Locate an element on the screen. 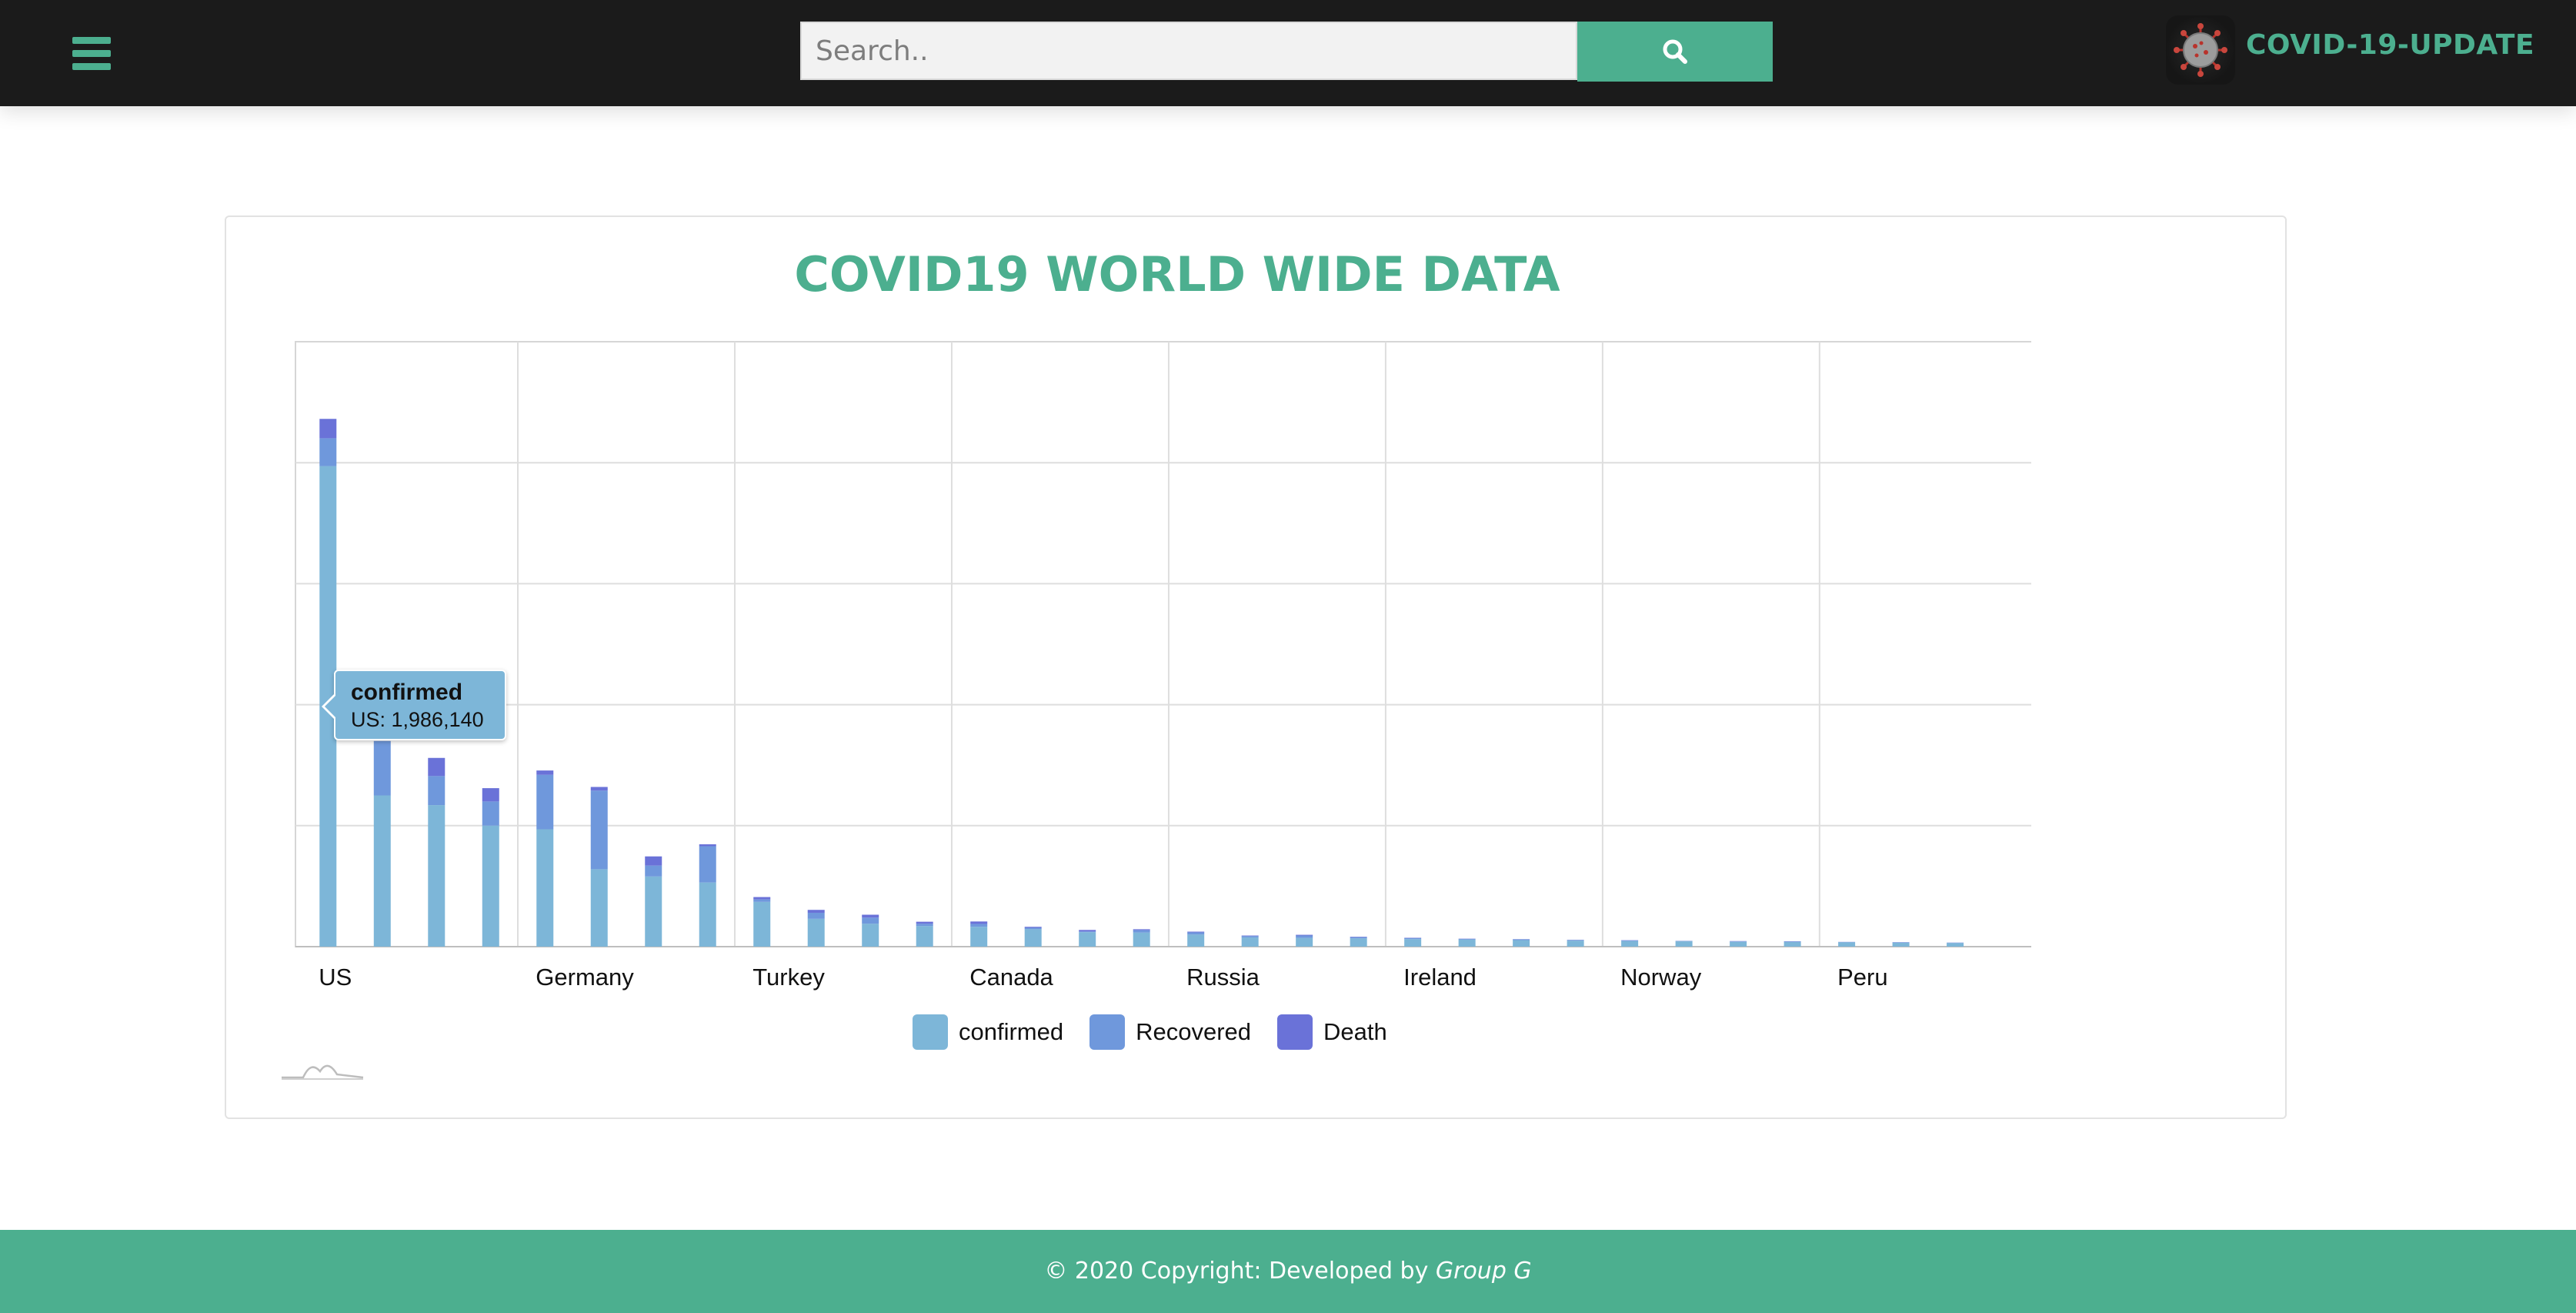  search-button is located at coordinates (1675, 52).